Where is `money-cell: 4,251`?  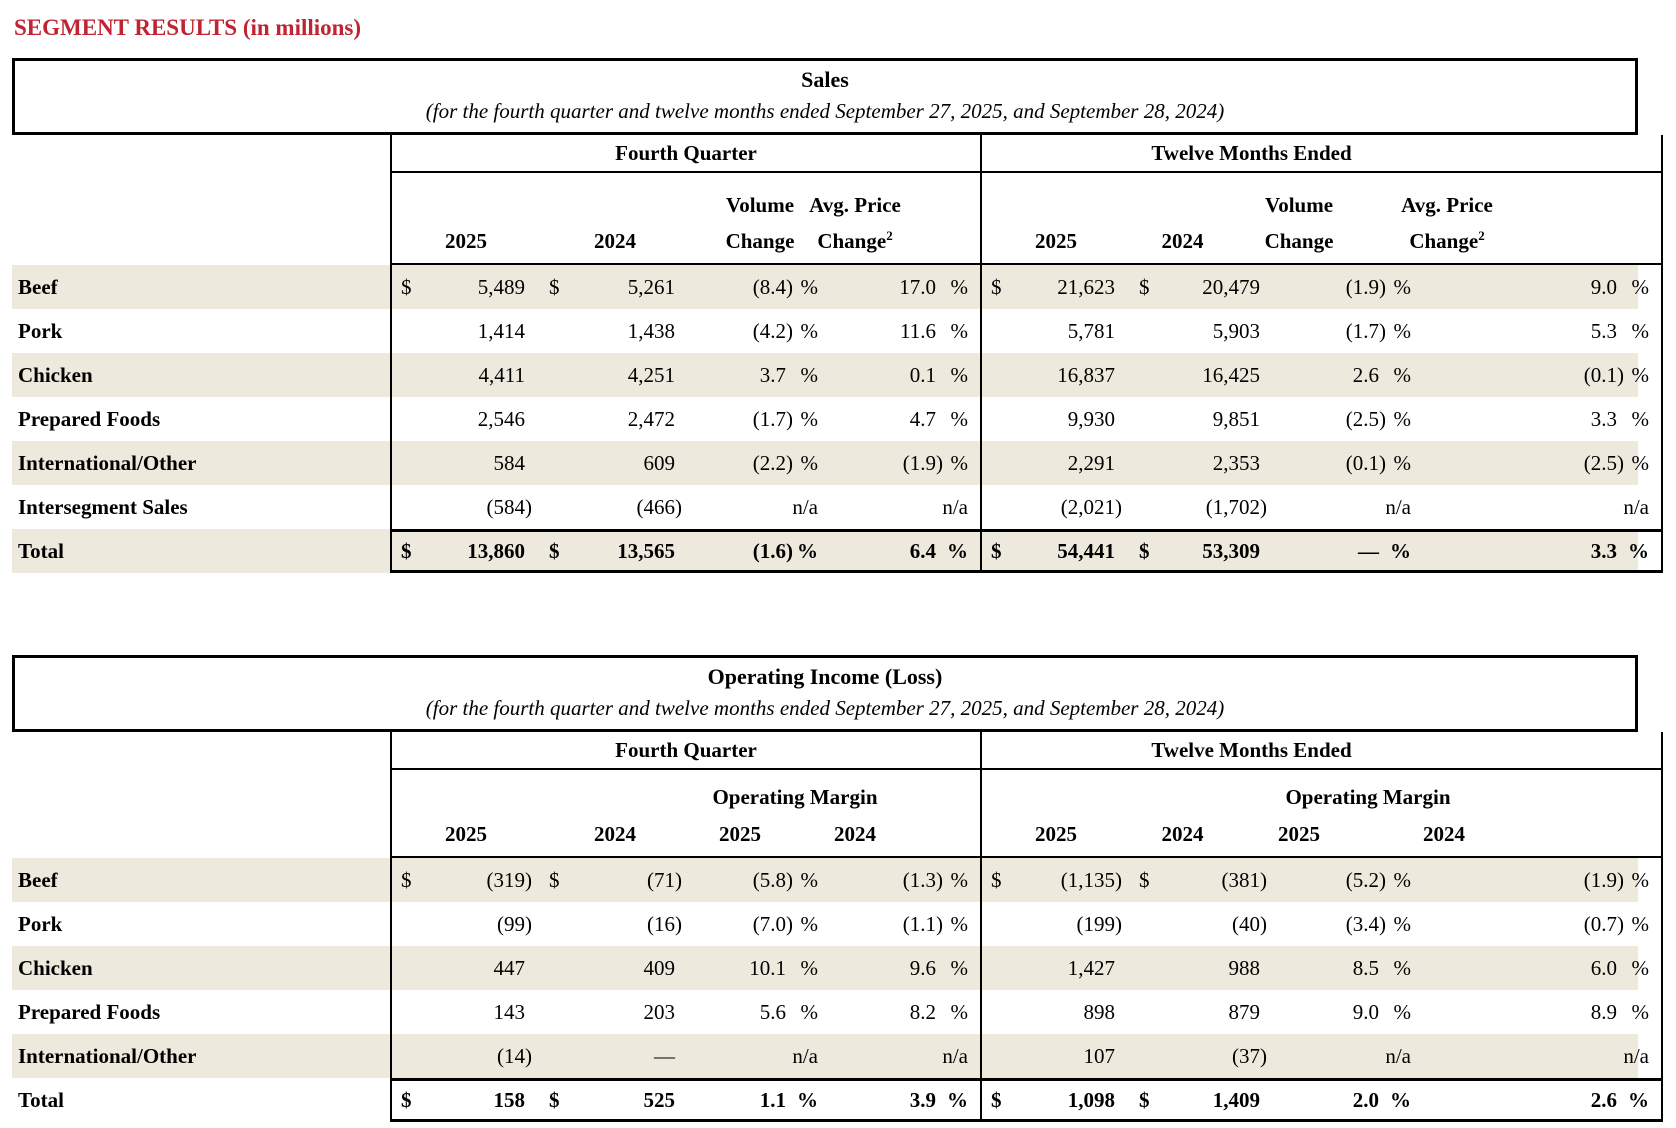
money-cell: 4,251 is located at coordinates (615, 375).